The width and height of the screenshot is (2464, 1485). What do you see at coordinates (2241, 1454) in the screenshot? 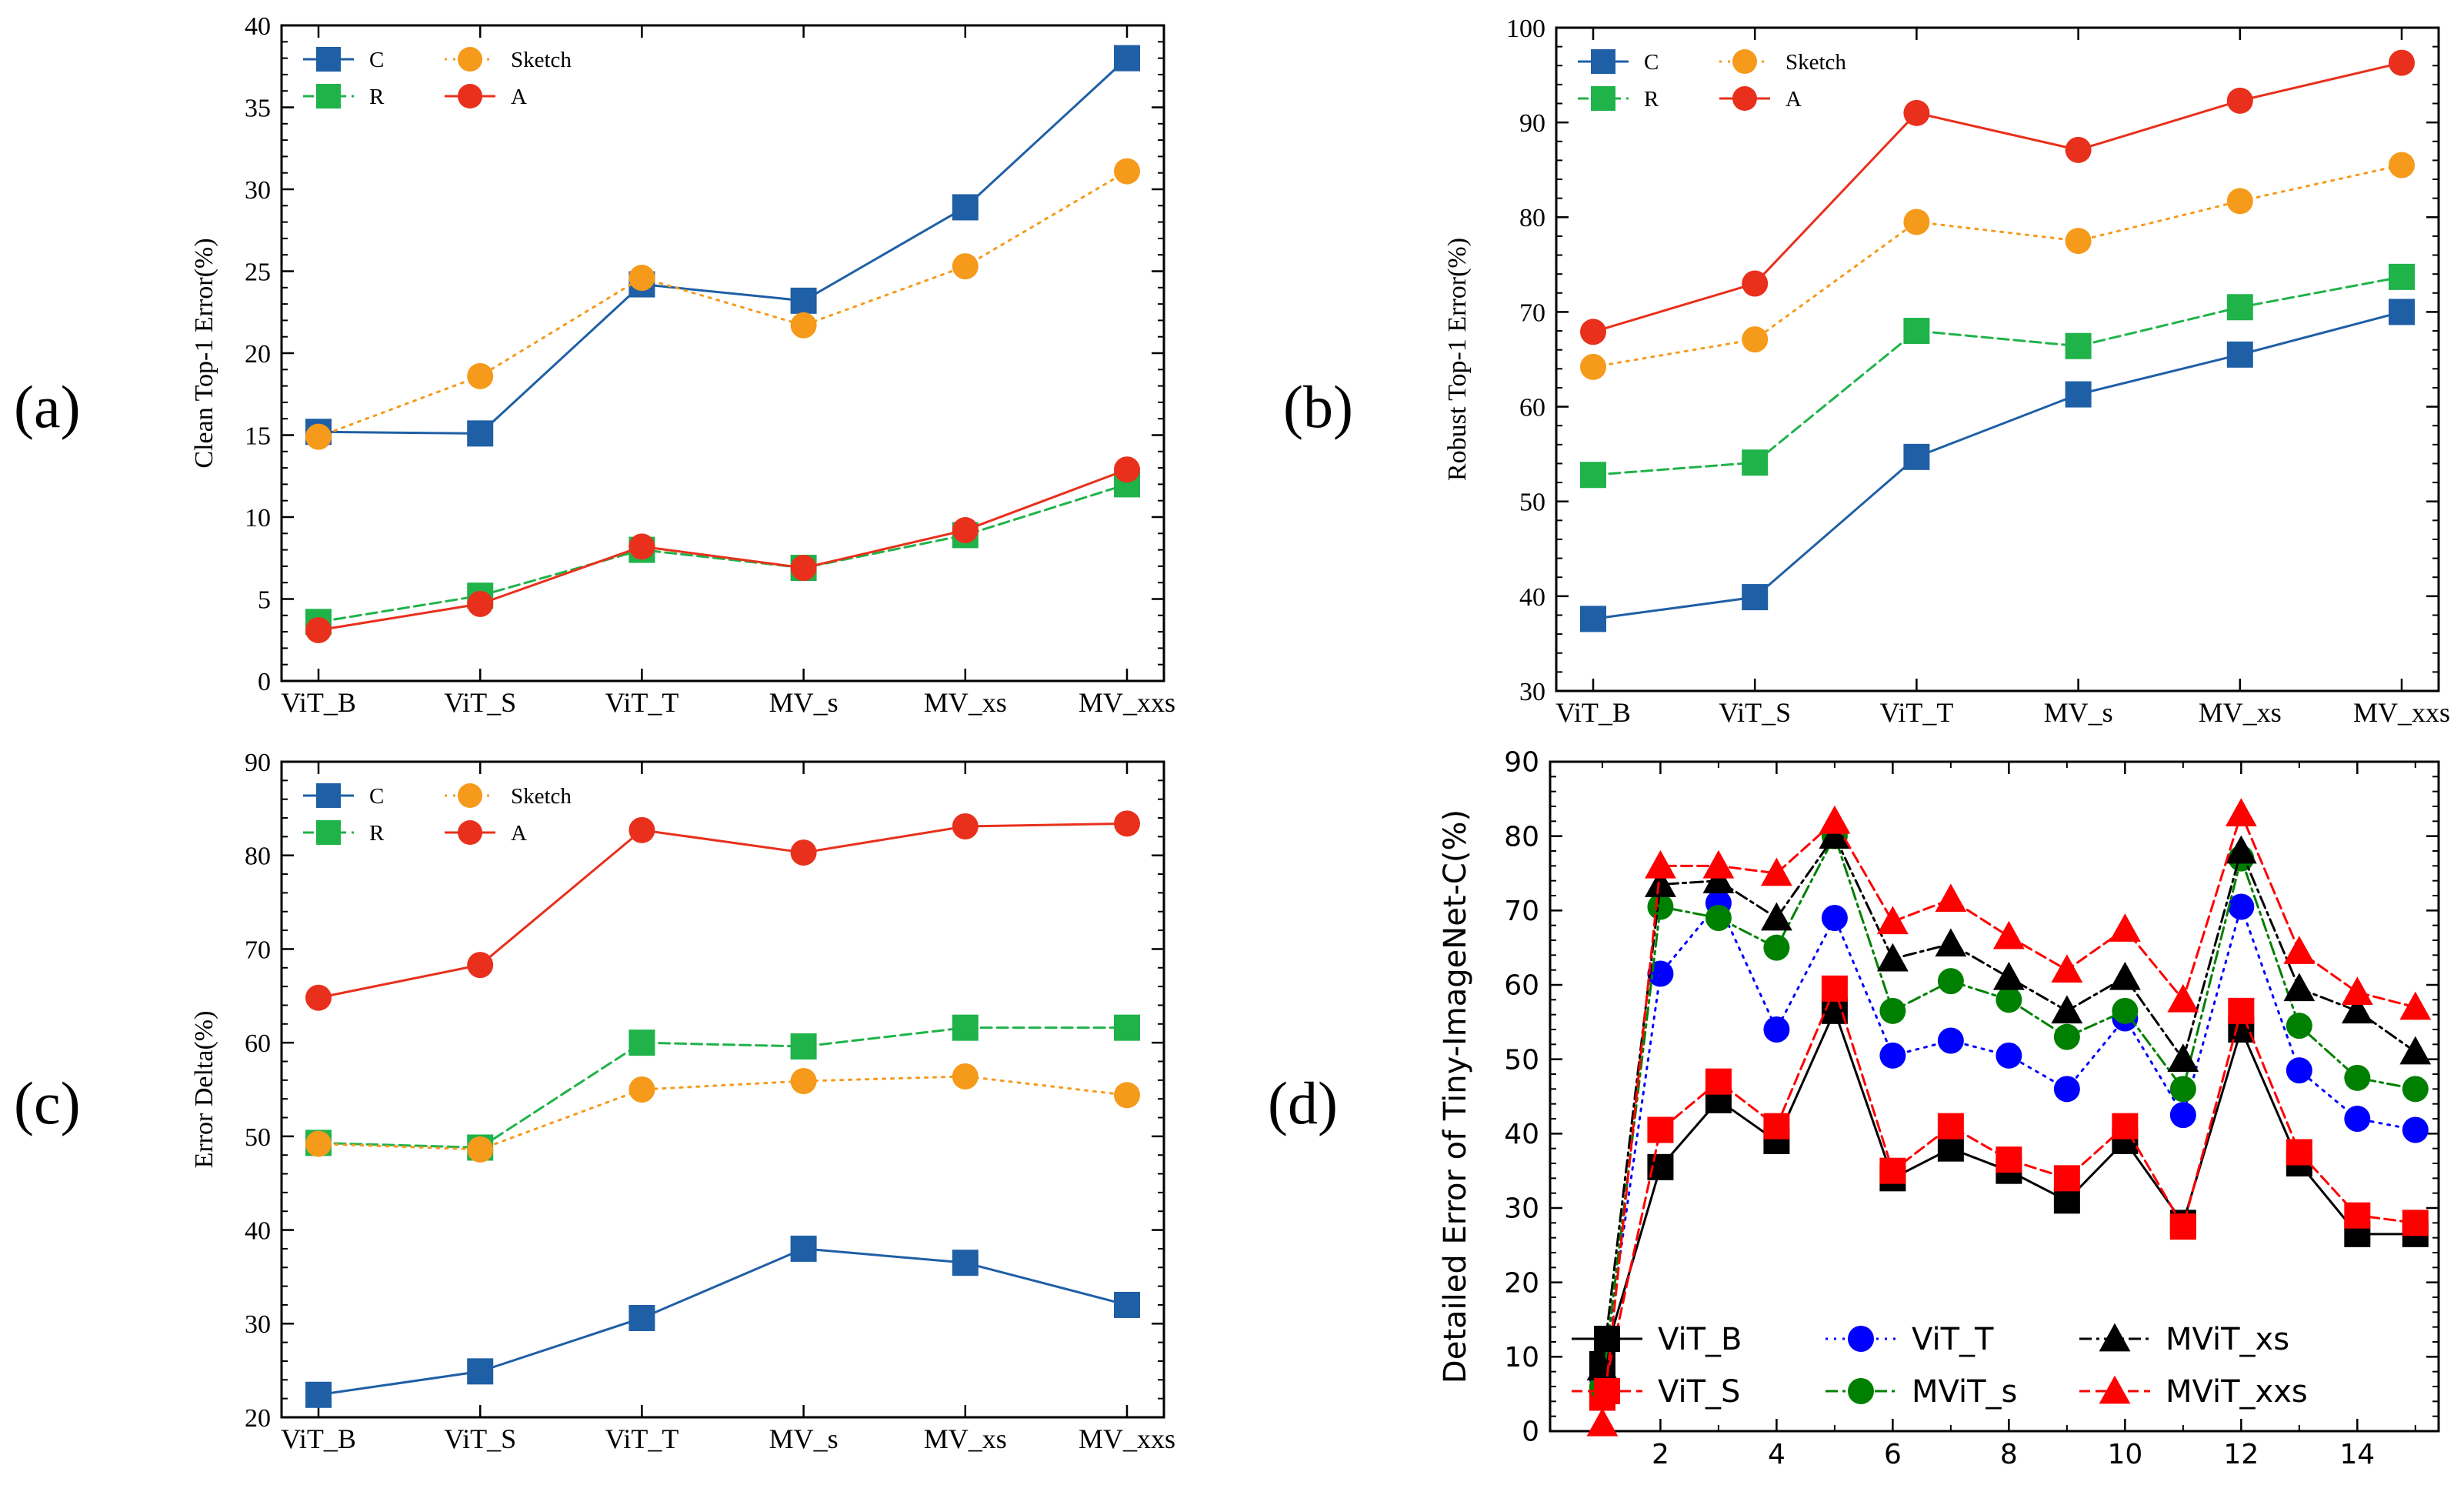
I see `x-tick-label: 12` at bounding box center [2241, 1454].